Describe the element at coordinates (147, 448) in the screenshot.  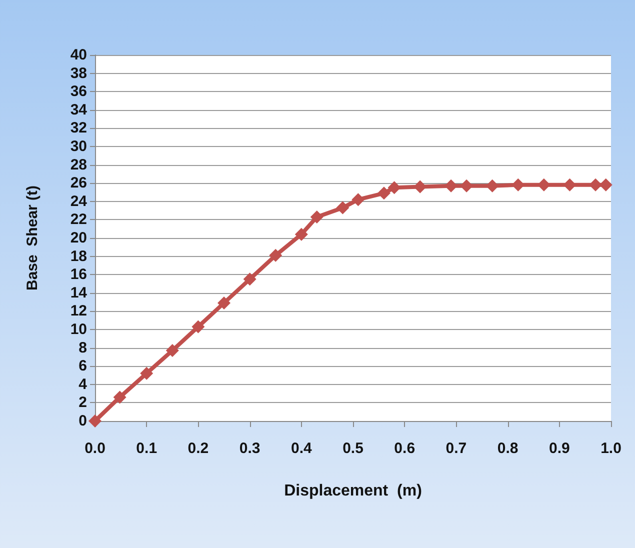
I see `x-tick-label: 0.1` at that location.